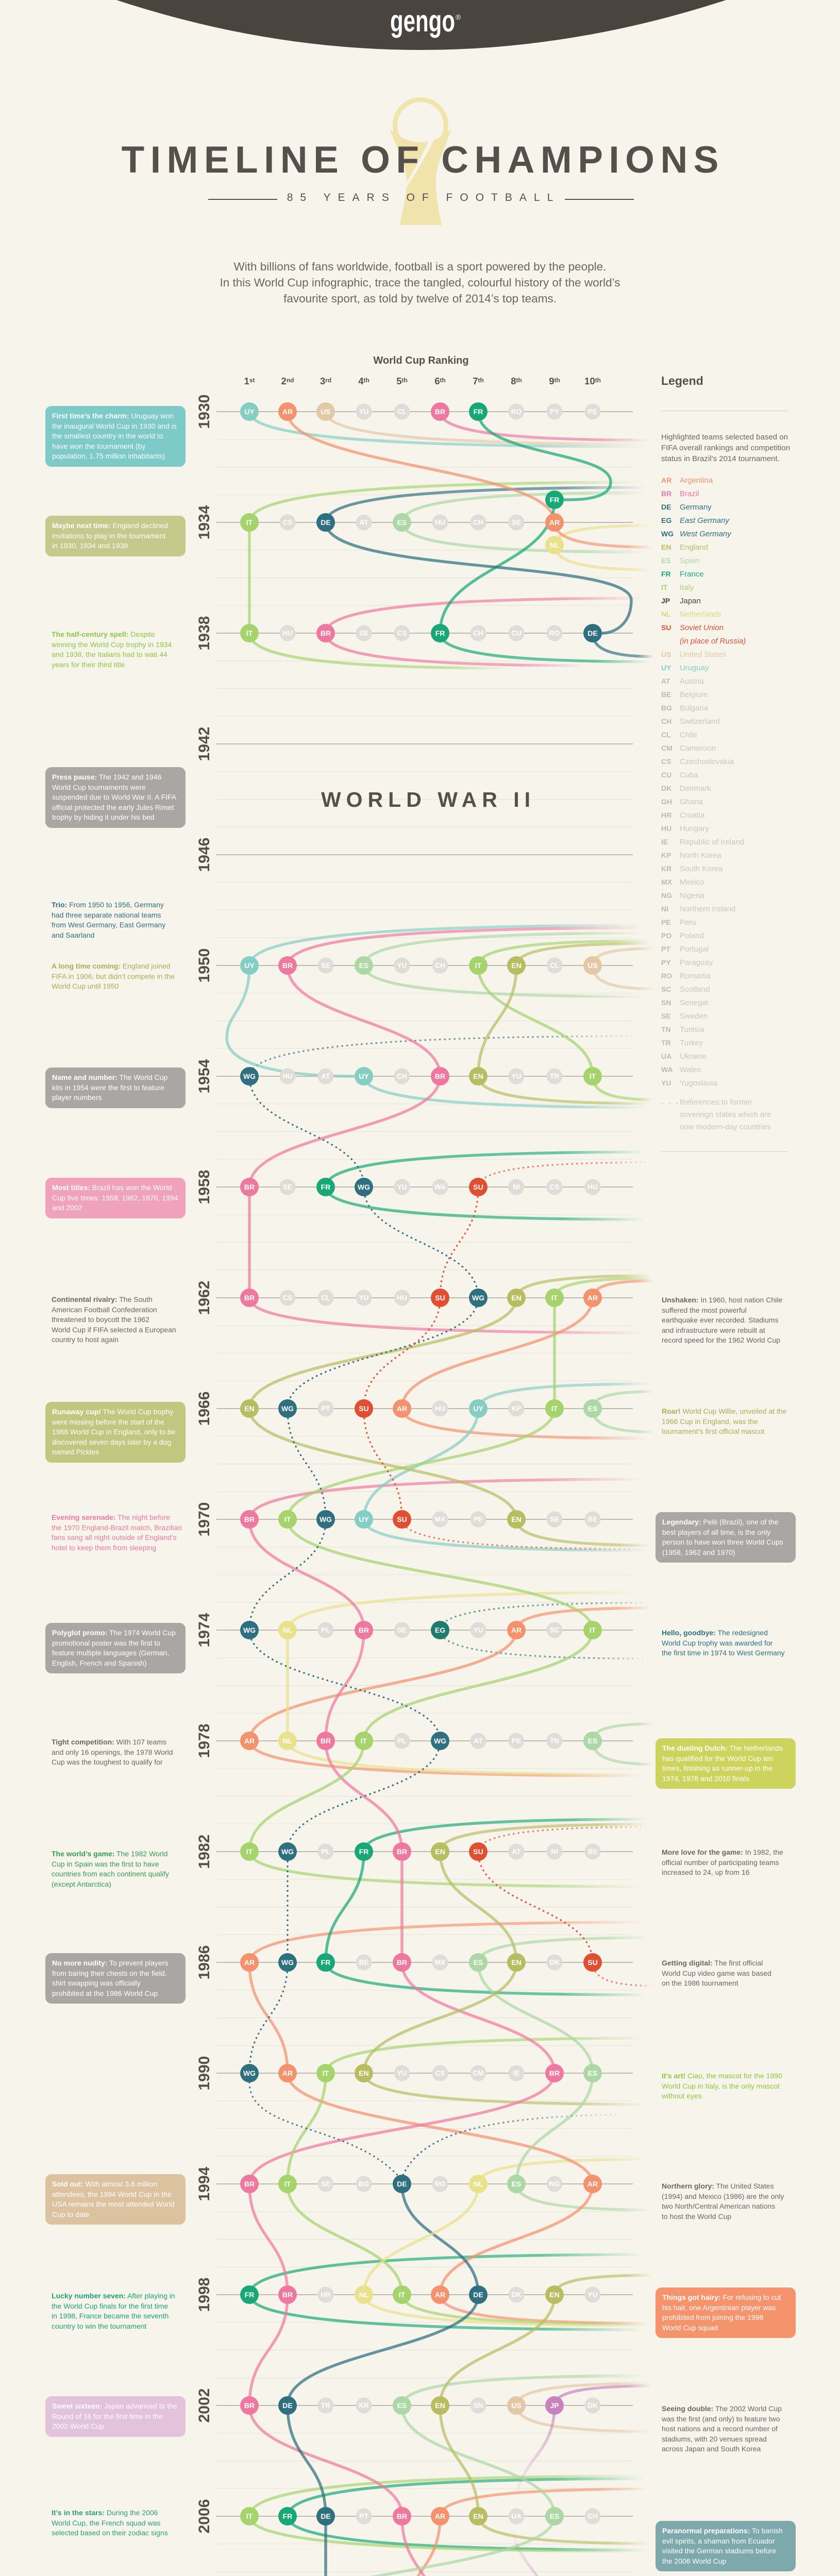 This screenshot has width=840, height=2576. I want to click on svg-text: 1954, so click(205, 1076).